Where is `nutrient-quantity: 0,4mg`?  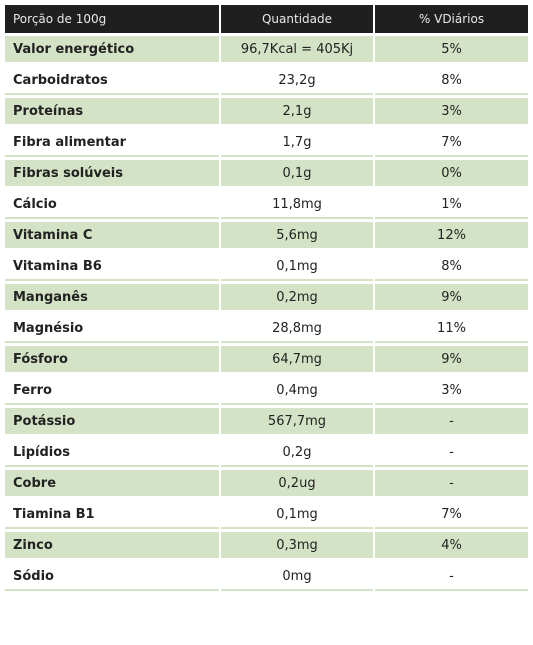 nutrient-quantity: 0,4mg is located at coordinates (297, 391).